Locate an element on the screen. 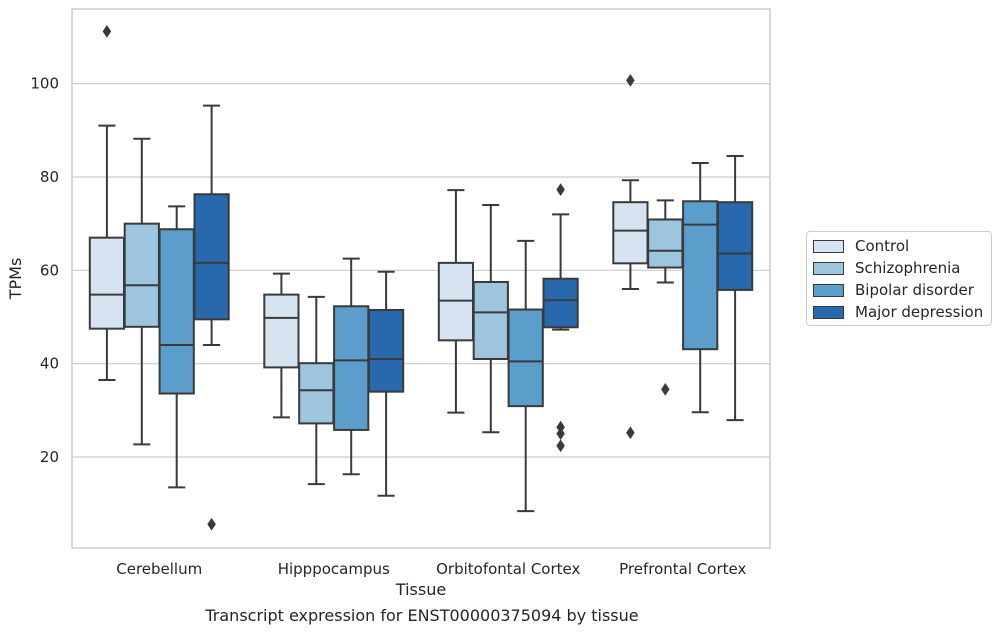  legend-swatch-control is located at coordinates (828, 246).